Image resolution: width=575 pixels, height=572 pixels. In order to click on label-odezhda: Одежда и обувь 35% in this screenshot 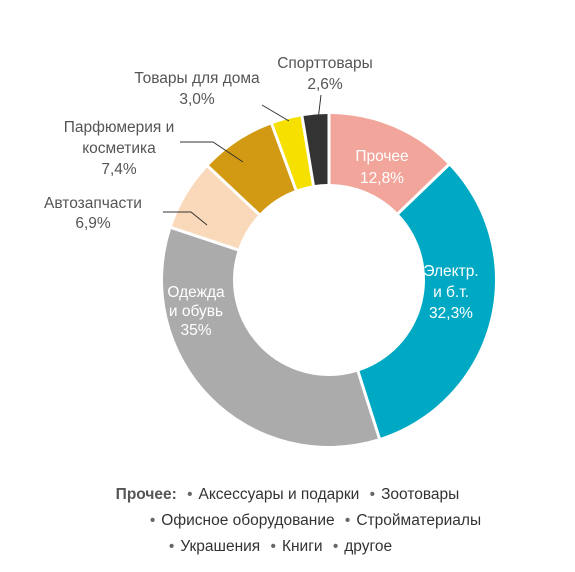, I will do `click(196, 311)`.